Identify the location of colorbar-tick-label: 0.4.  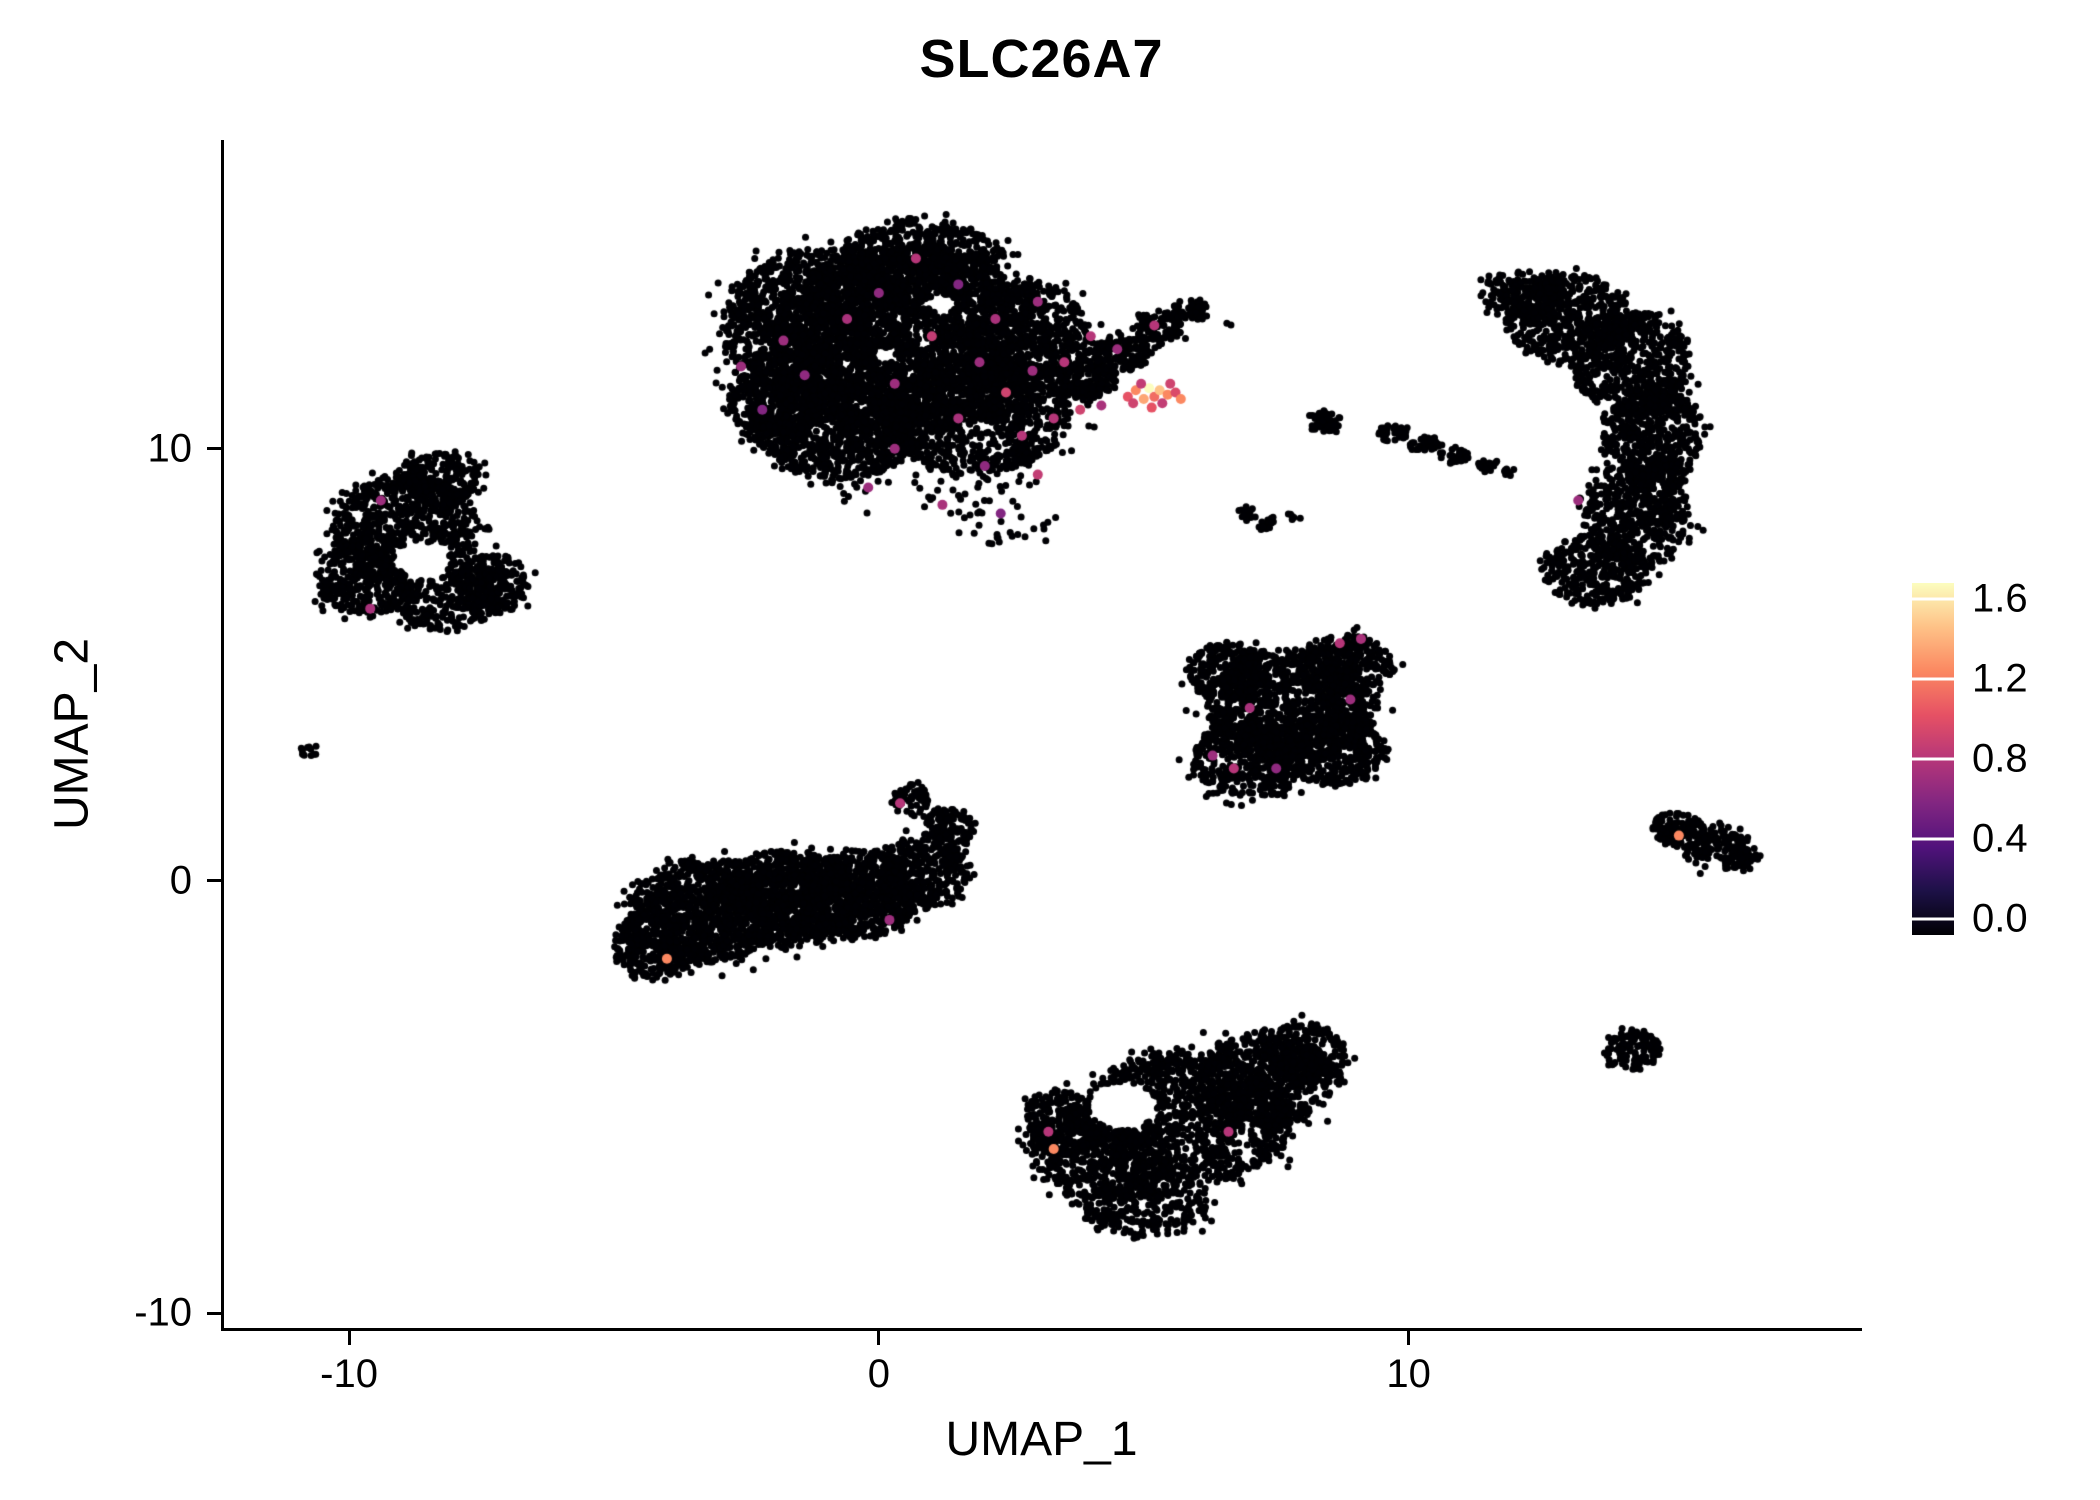
(2000, 838).